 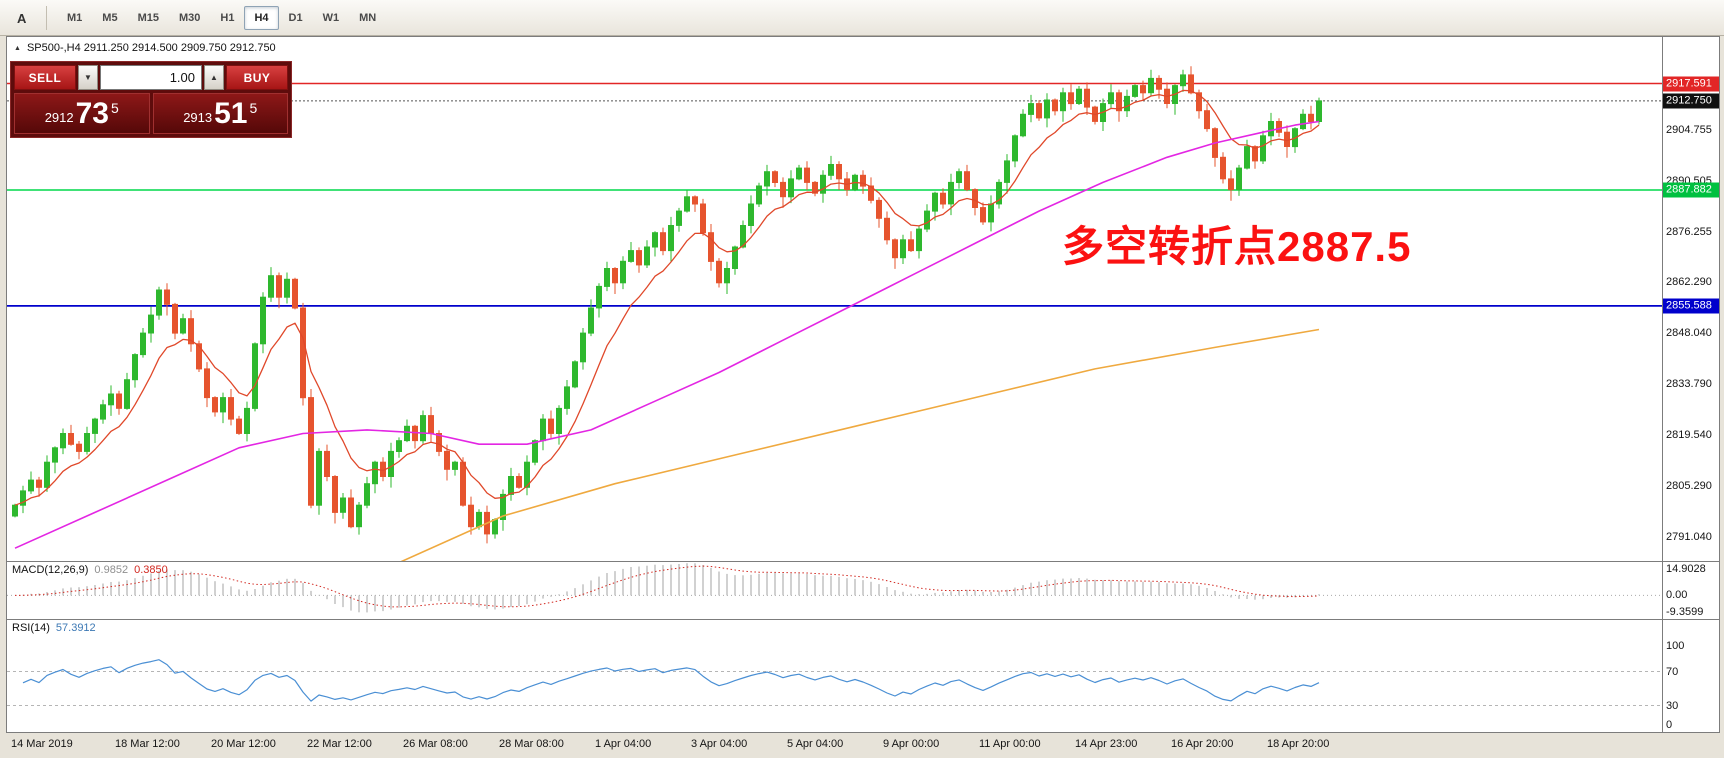 What do you see at coordinates (719, 744) in the screenshot?
I see `time-label: 3 Apr 04:00` at bounding box center [719, 744].